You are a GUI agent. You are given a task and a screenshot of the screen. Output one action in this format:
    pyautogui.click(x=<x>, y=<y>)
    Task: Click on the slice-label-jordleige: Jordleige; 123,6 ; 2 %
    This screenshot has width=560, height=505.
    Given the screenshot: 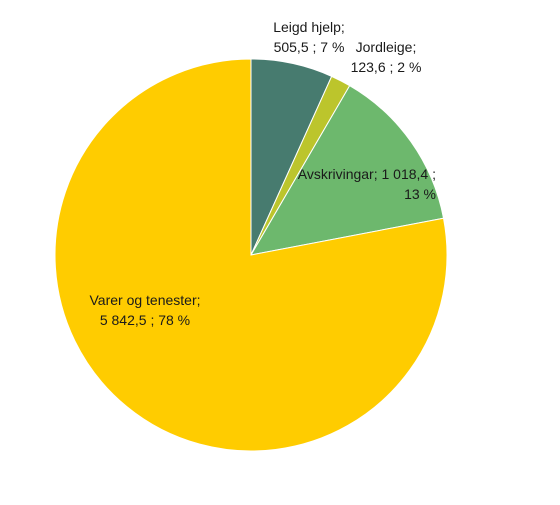 What is the action you would take?
    pyautogui.click(x=386, y=57)
    